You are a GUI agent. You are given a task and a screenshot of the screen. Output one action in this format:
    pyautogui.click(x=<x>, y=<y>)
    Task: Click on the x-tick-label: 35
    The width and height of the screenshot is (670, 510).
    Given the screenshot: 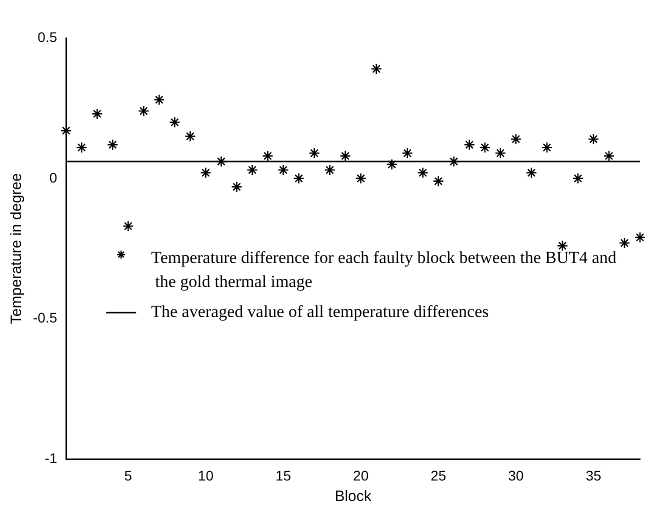 What is the action you would take?
    pyautogui.click(x=594, y=475)
    